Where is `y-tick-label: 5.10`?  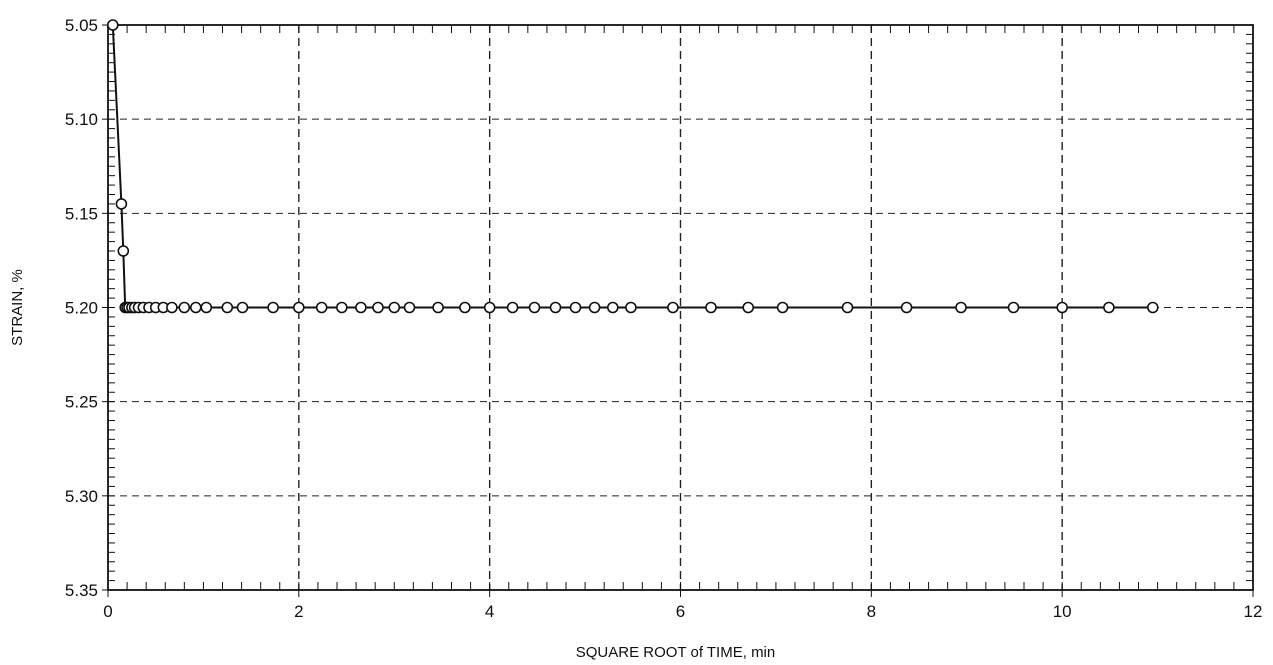
y-tick-label: 5.10 is located at coordinates (81, 119).